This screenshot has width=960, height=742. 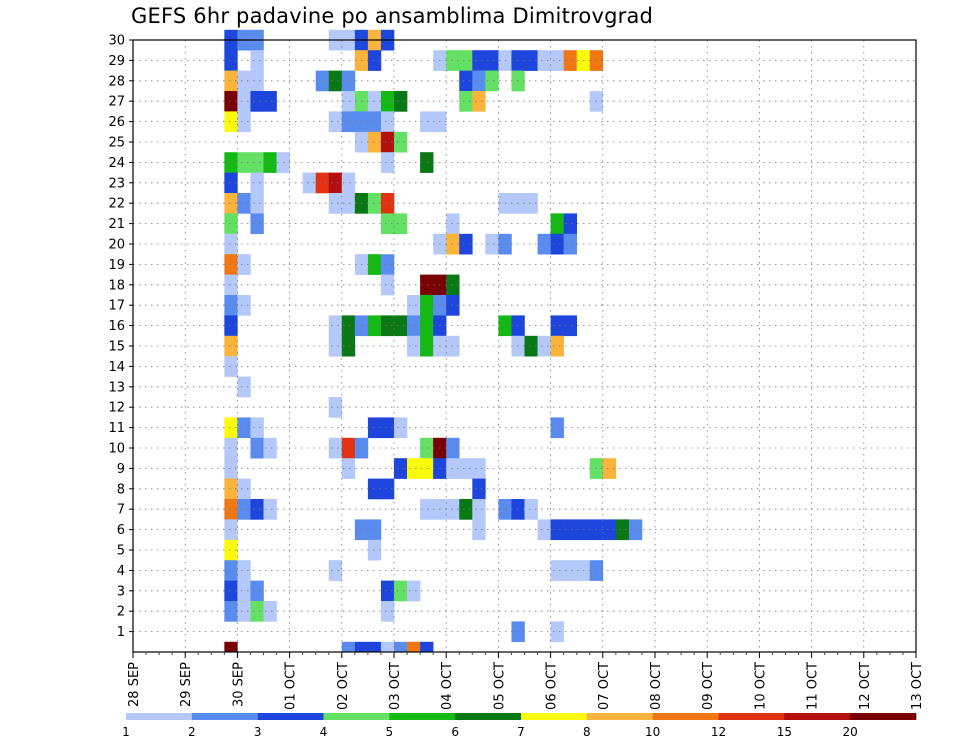 I want to click on y-tick-label: 22, so click(x=116, y=204).